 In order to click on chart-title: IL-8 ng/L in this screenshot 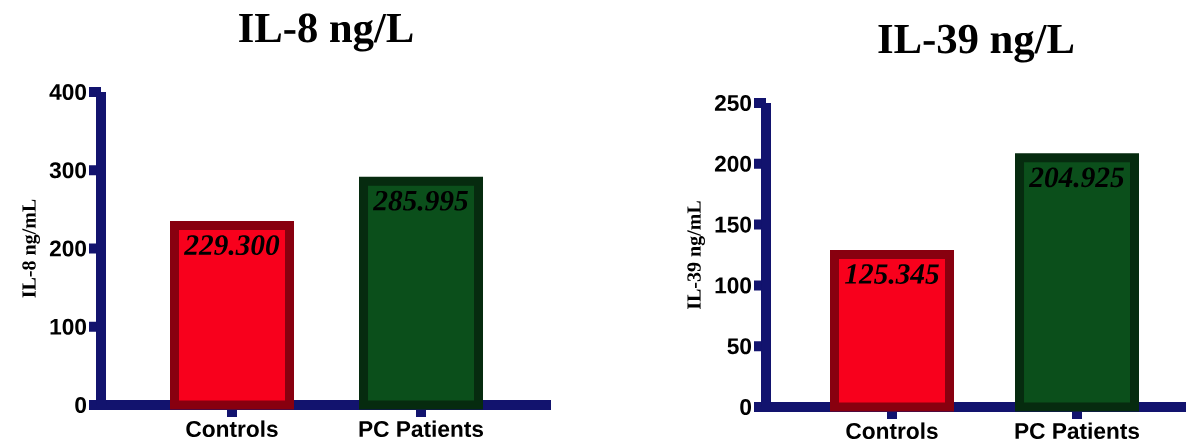, I will do `click(326, 32)`.